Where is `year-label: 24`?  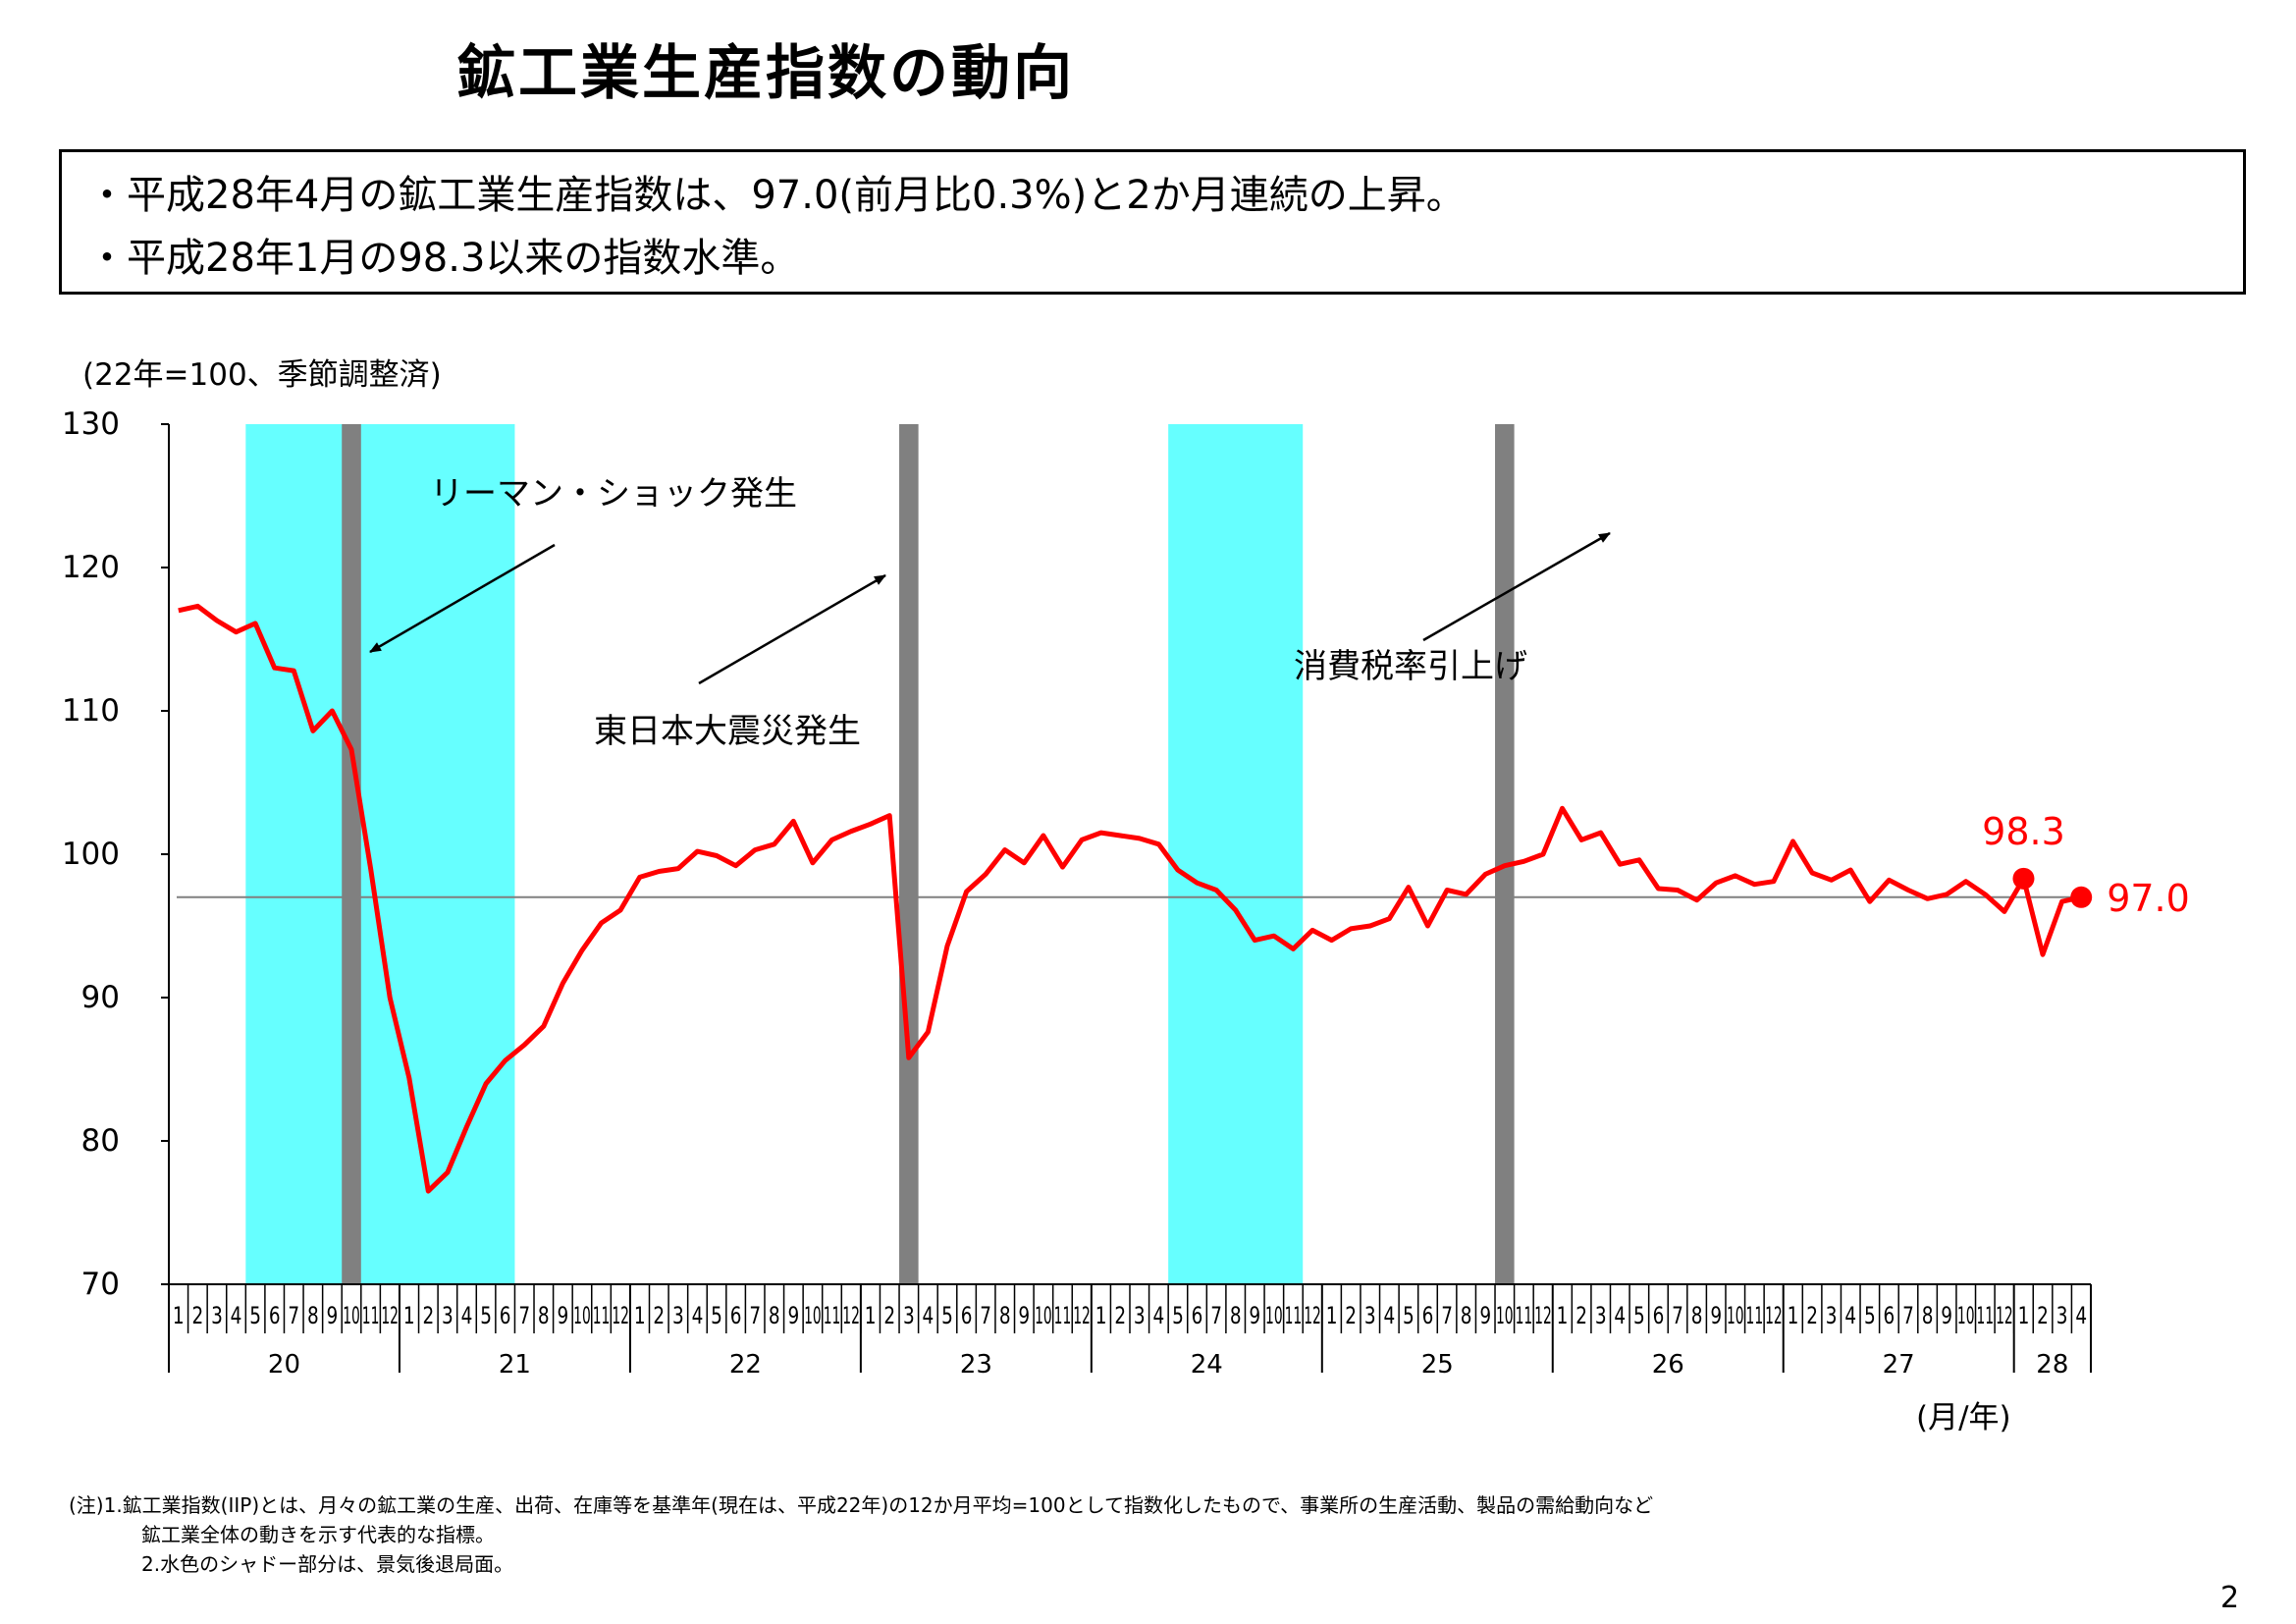
year-label: 24 is located at coordinates (1207, 1365).